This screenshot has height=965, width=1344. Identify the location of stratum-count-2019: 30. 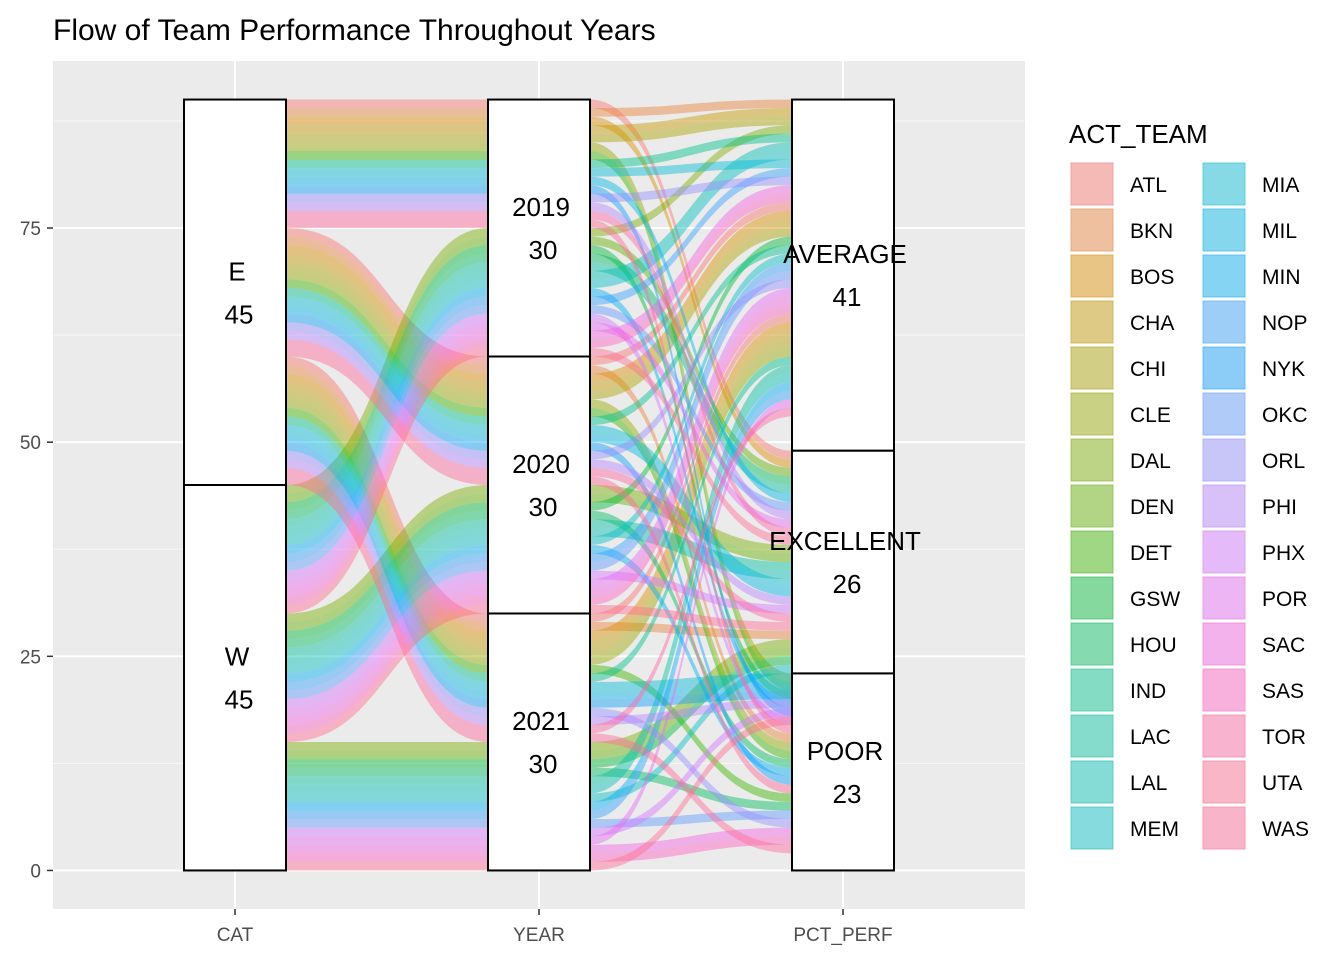
(543, 250).